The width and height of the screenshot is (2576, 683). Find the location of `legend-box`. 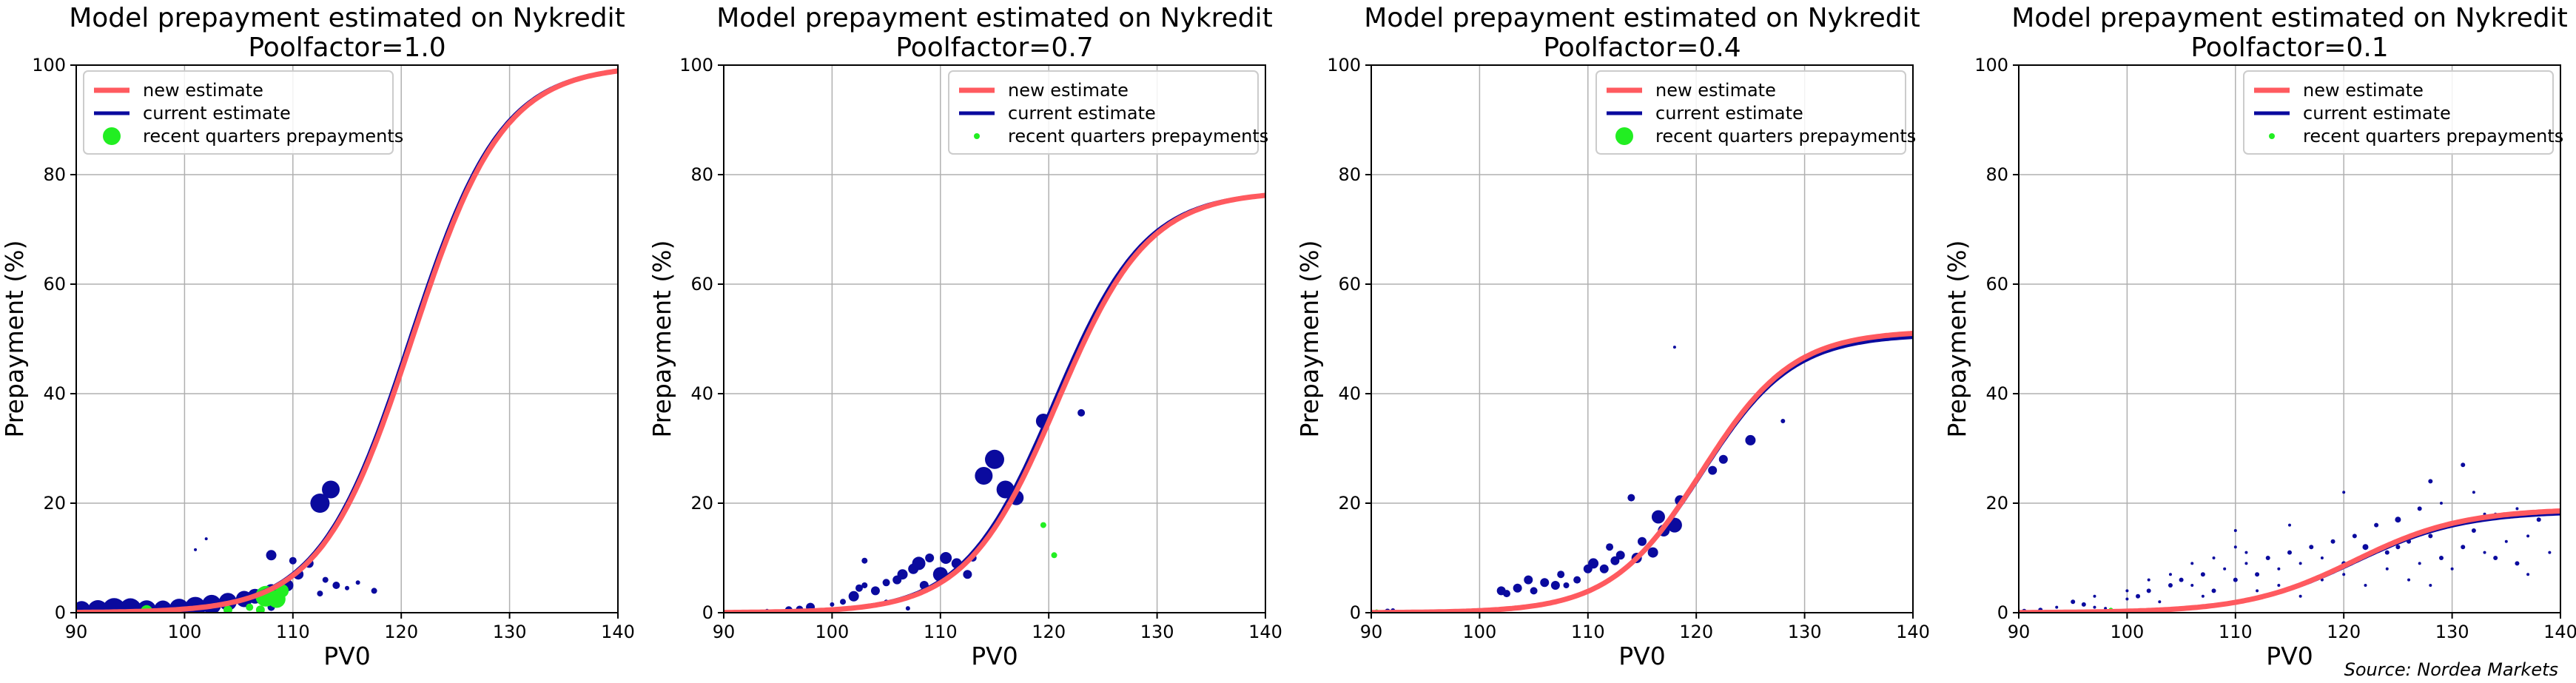

legend-box is located at coordinates (2398, 112).